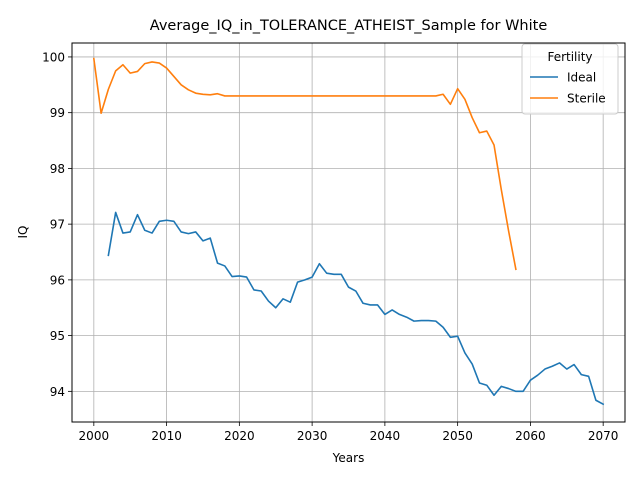 This screenshot has width=640, height=480. I want to click on x-tick-label: 2030, so click(312, 436).